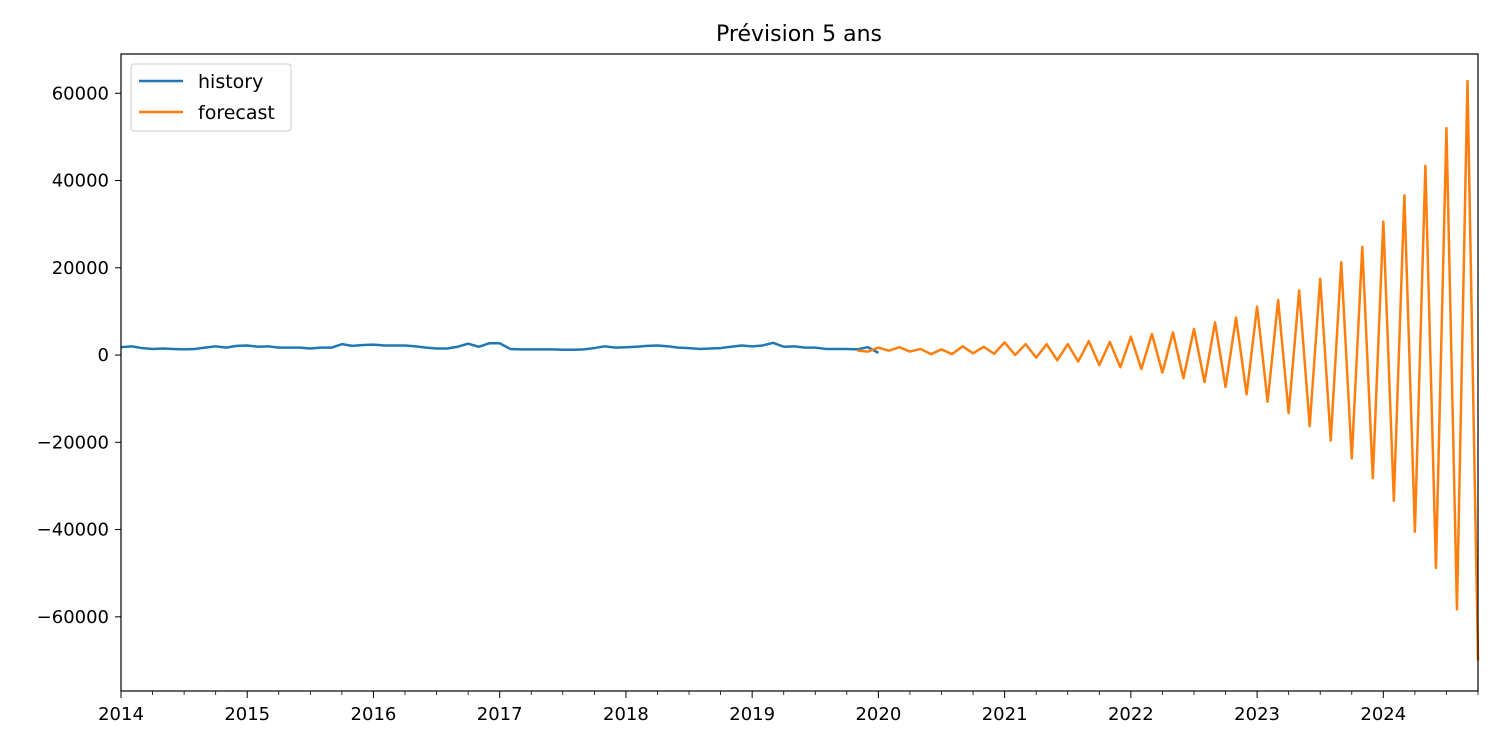 This screenshot has height=750, width=1500. Describe the element at coordinates (1257, 714) in the screenshot. I see `x-tick-label: 2023` at that location.